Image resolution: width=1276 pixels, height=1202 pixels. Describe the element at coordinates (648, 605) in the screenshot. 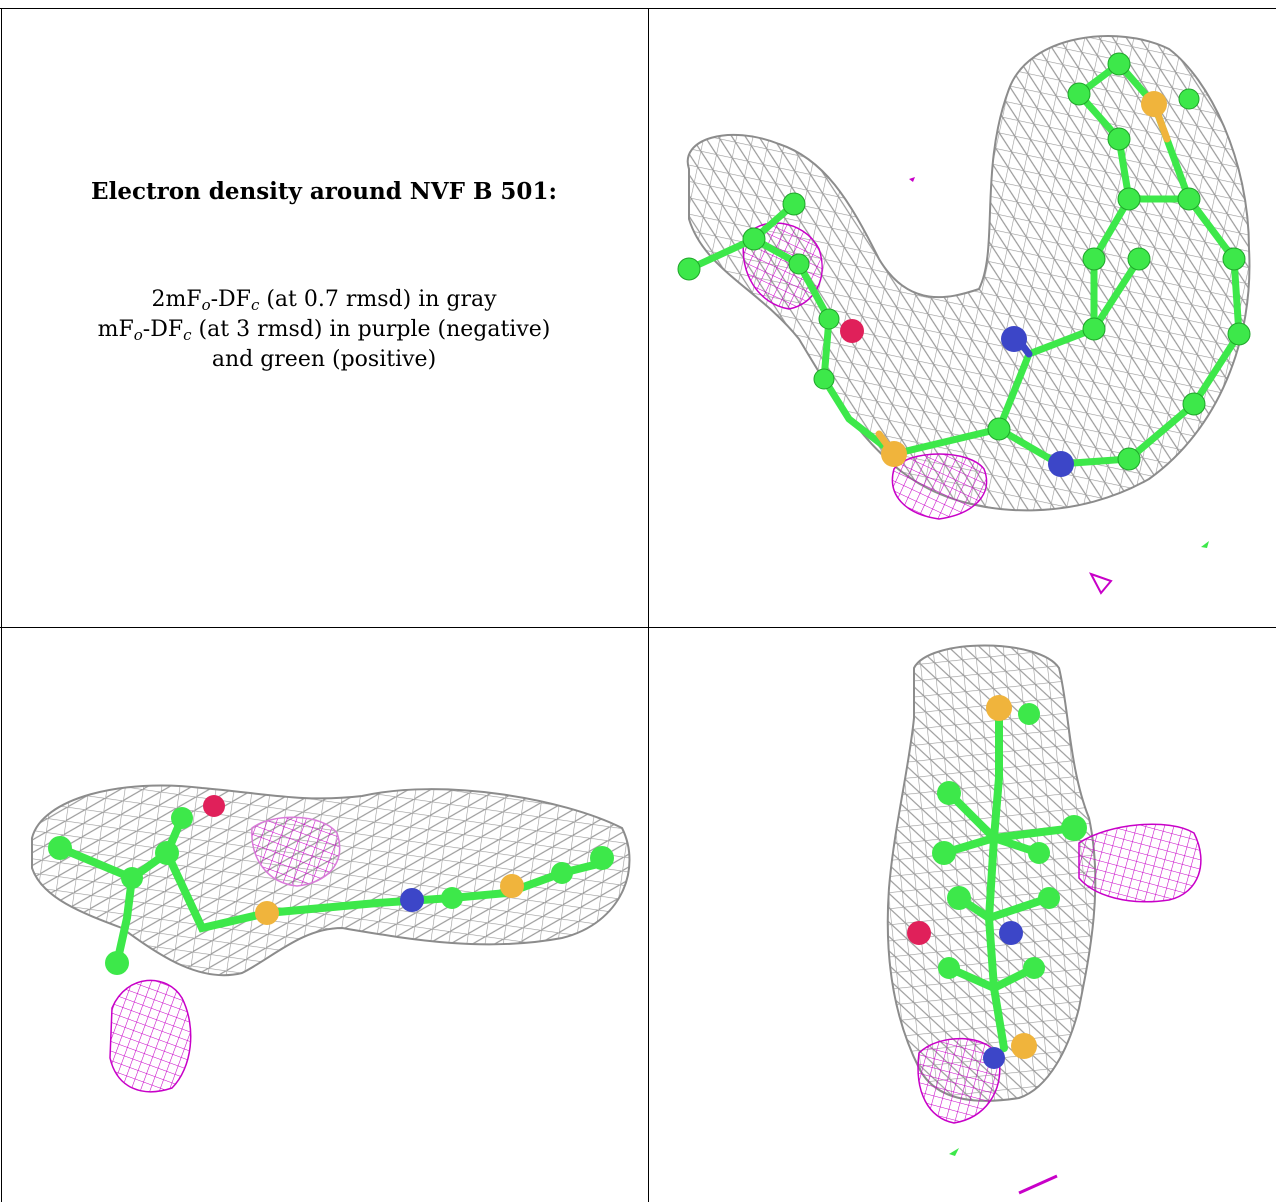

I see `table-divider-vertical` at that location.